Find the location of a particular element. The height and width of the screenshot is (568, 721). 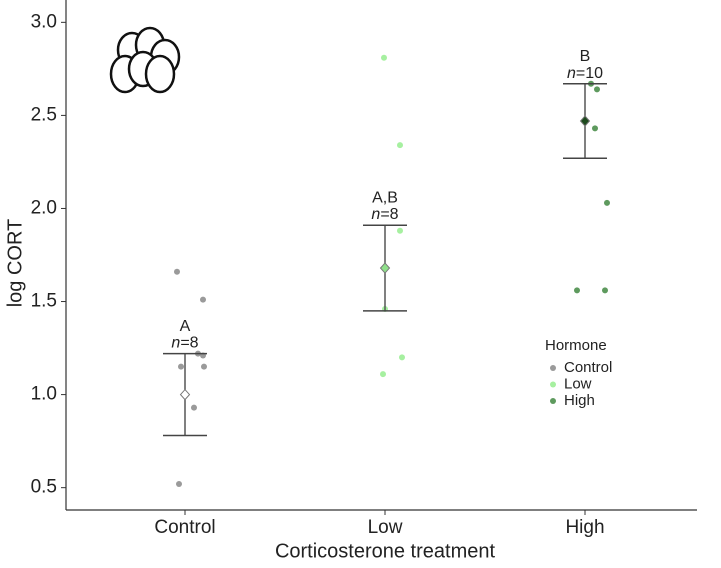

legend-label: Low is located at coordinates (578, 383).